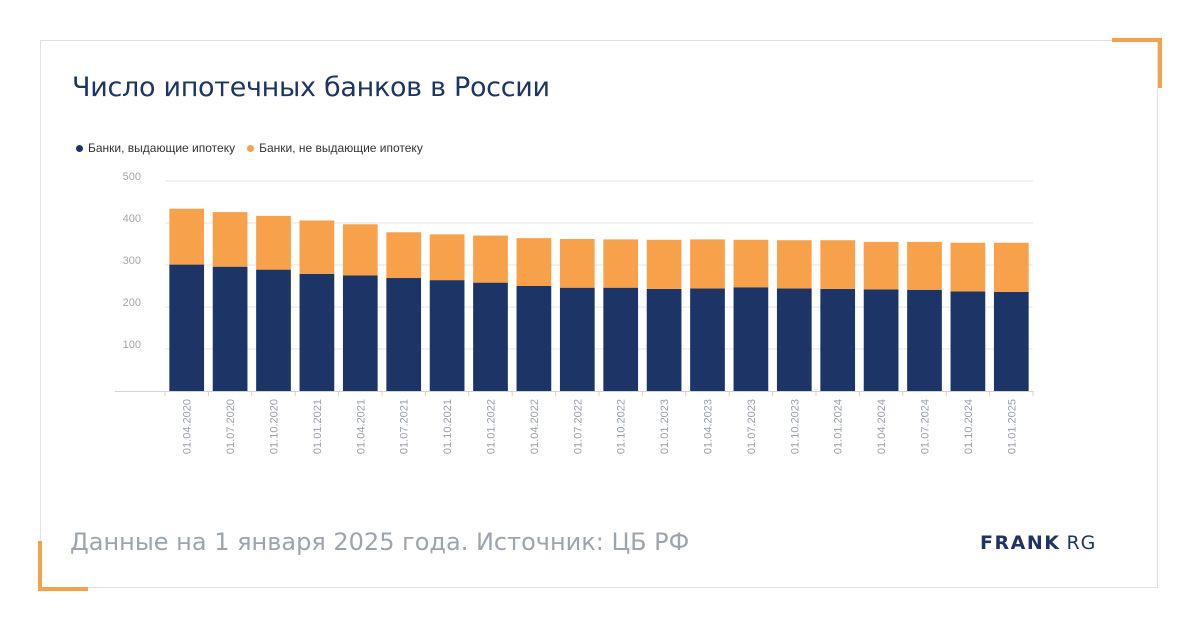 The image size is (1200, 630). What do you see at coordinates (709, 426) in the screenshot?
I see `x-tick-label: 01.04.2023` at bounding box center [709, 426].